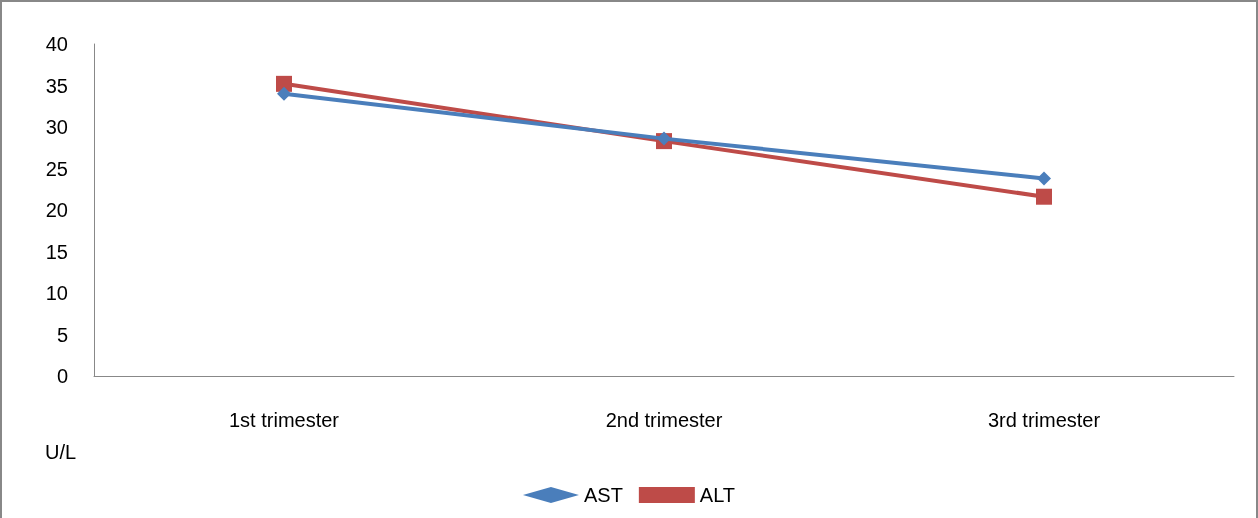 The height and width of the screenshot is (518, 1258). What do you see at coordinates (62, 334) in the screenshot?
I see `y-tick-label: 5` at bounding box center [62, 334].